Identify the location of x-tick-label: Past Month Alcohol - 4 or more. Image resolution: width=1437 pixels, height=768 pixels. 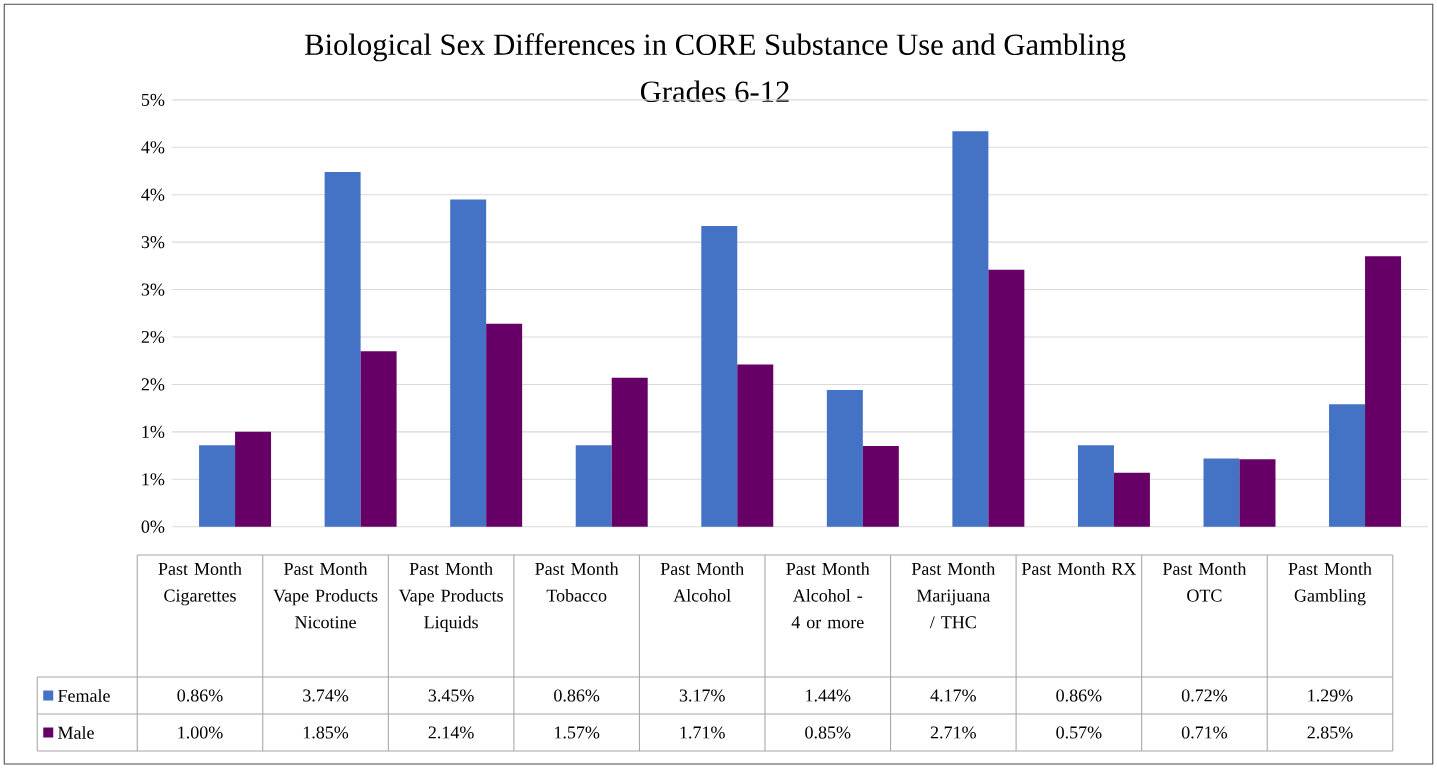
(828, 595).